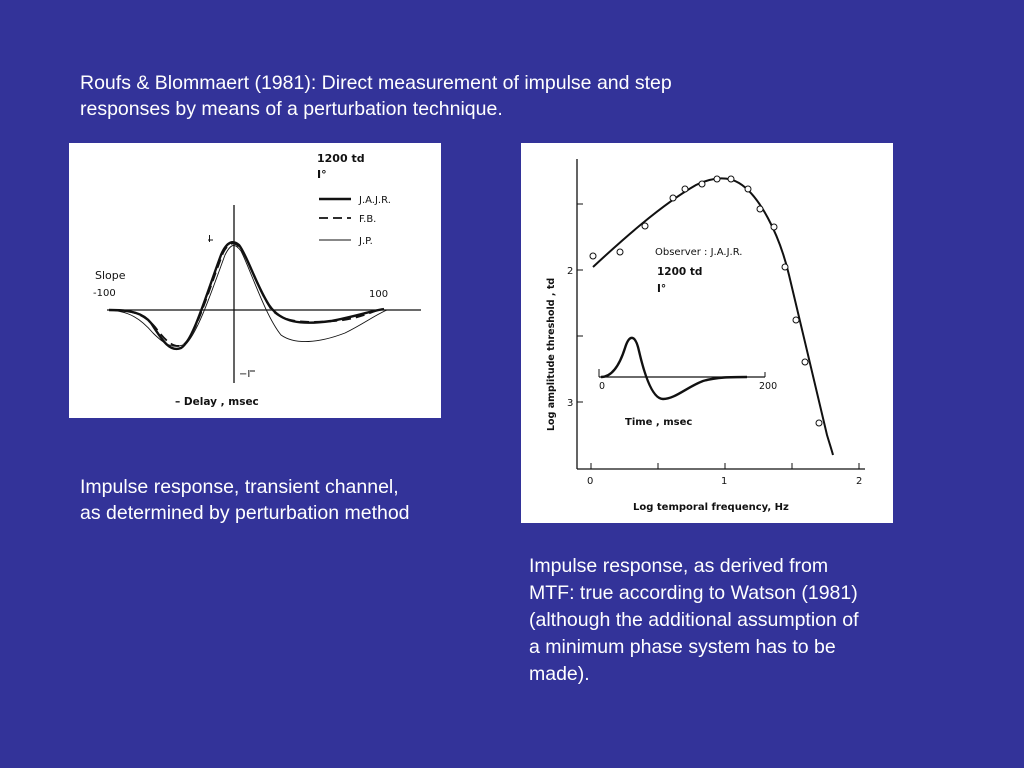 This screenshot has height=768, width=1024. What do you see at coordinates (590, 481) in the screenshot?
I see `right-xtick-label-0: 0` at bounding box center [590, 481].